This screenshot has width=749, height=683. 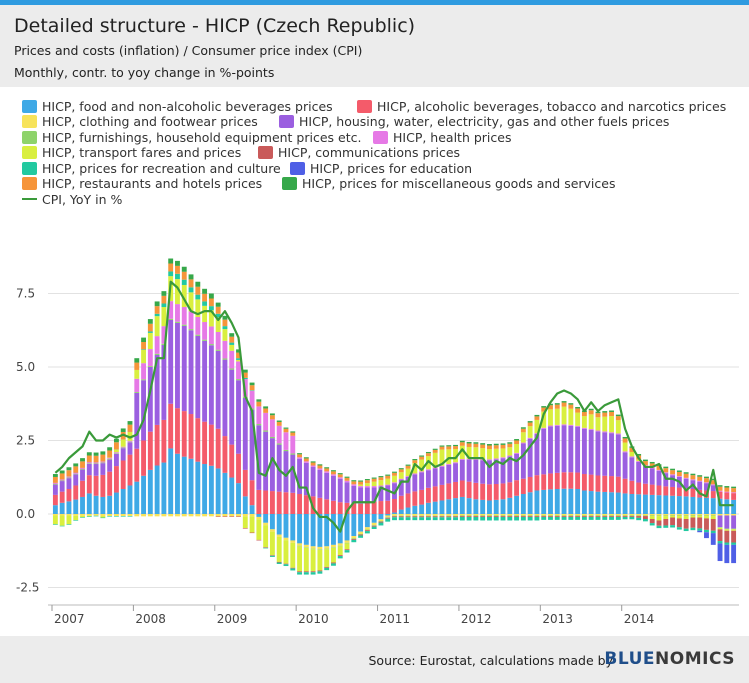 What do you see at coordinates (151, 168) in the screenshot?
I see `legend-item: HICP, prices for recreation and culture` at bounding box center [151, 168].